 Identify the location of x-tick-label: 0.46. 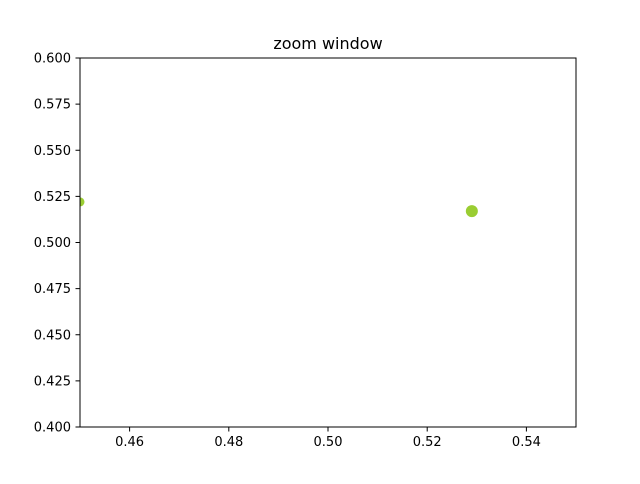
(129, 442).